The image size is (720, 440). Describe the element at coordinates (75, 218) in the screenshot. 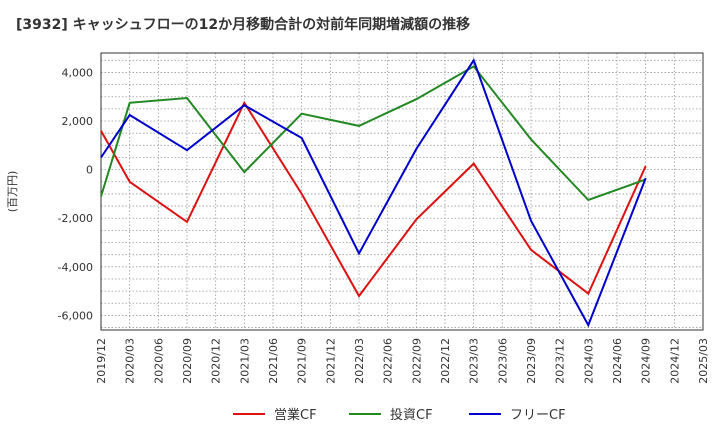

I see `y-tick-label: -2,000` at that location.